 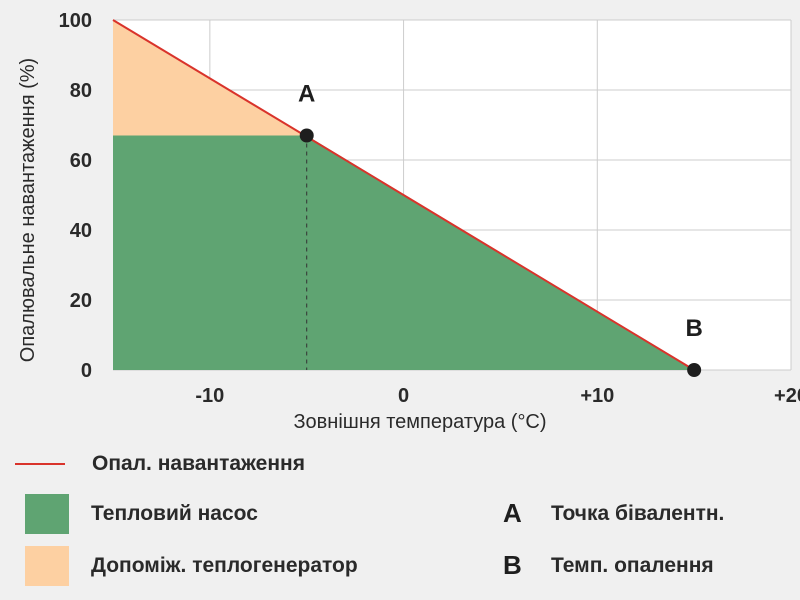 I want to click on legend-item-auxiliary: Допоміж. теплогенератор, so click(x=179, y=566).